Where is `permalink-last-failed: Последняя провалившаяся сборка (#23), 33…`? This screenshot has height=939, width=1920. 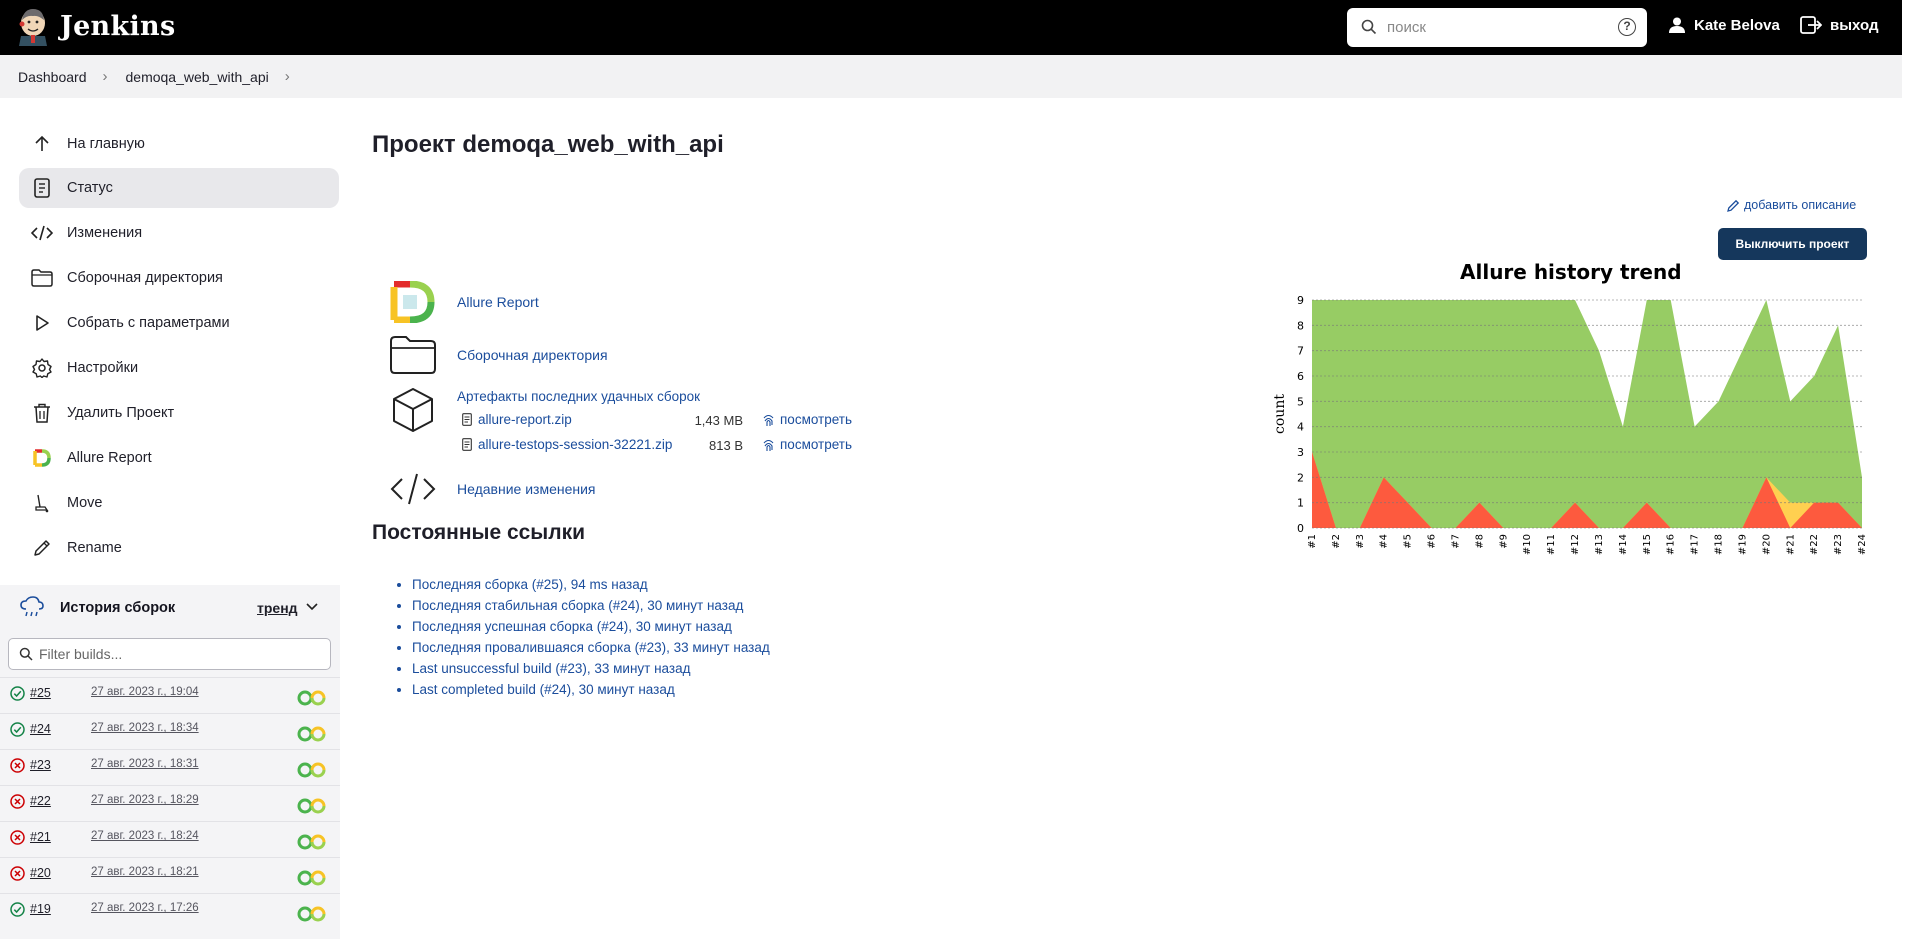
permalink-last-failed: Последняя провалившаяся сборка (#23), 33… is located at coordinates (591, 647).